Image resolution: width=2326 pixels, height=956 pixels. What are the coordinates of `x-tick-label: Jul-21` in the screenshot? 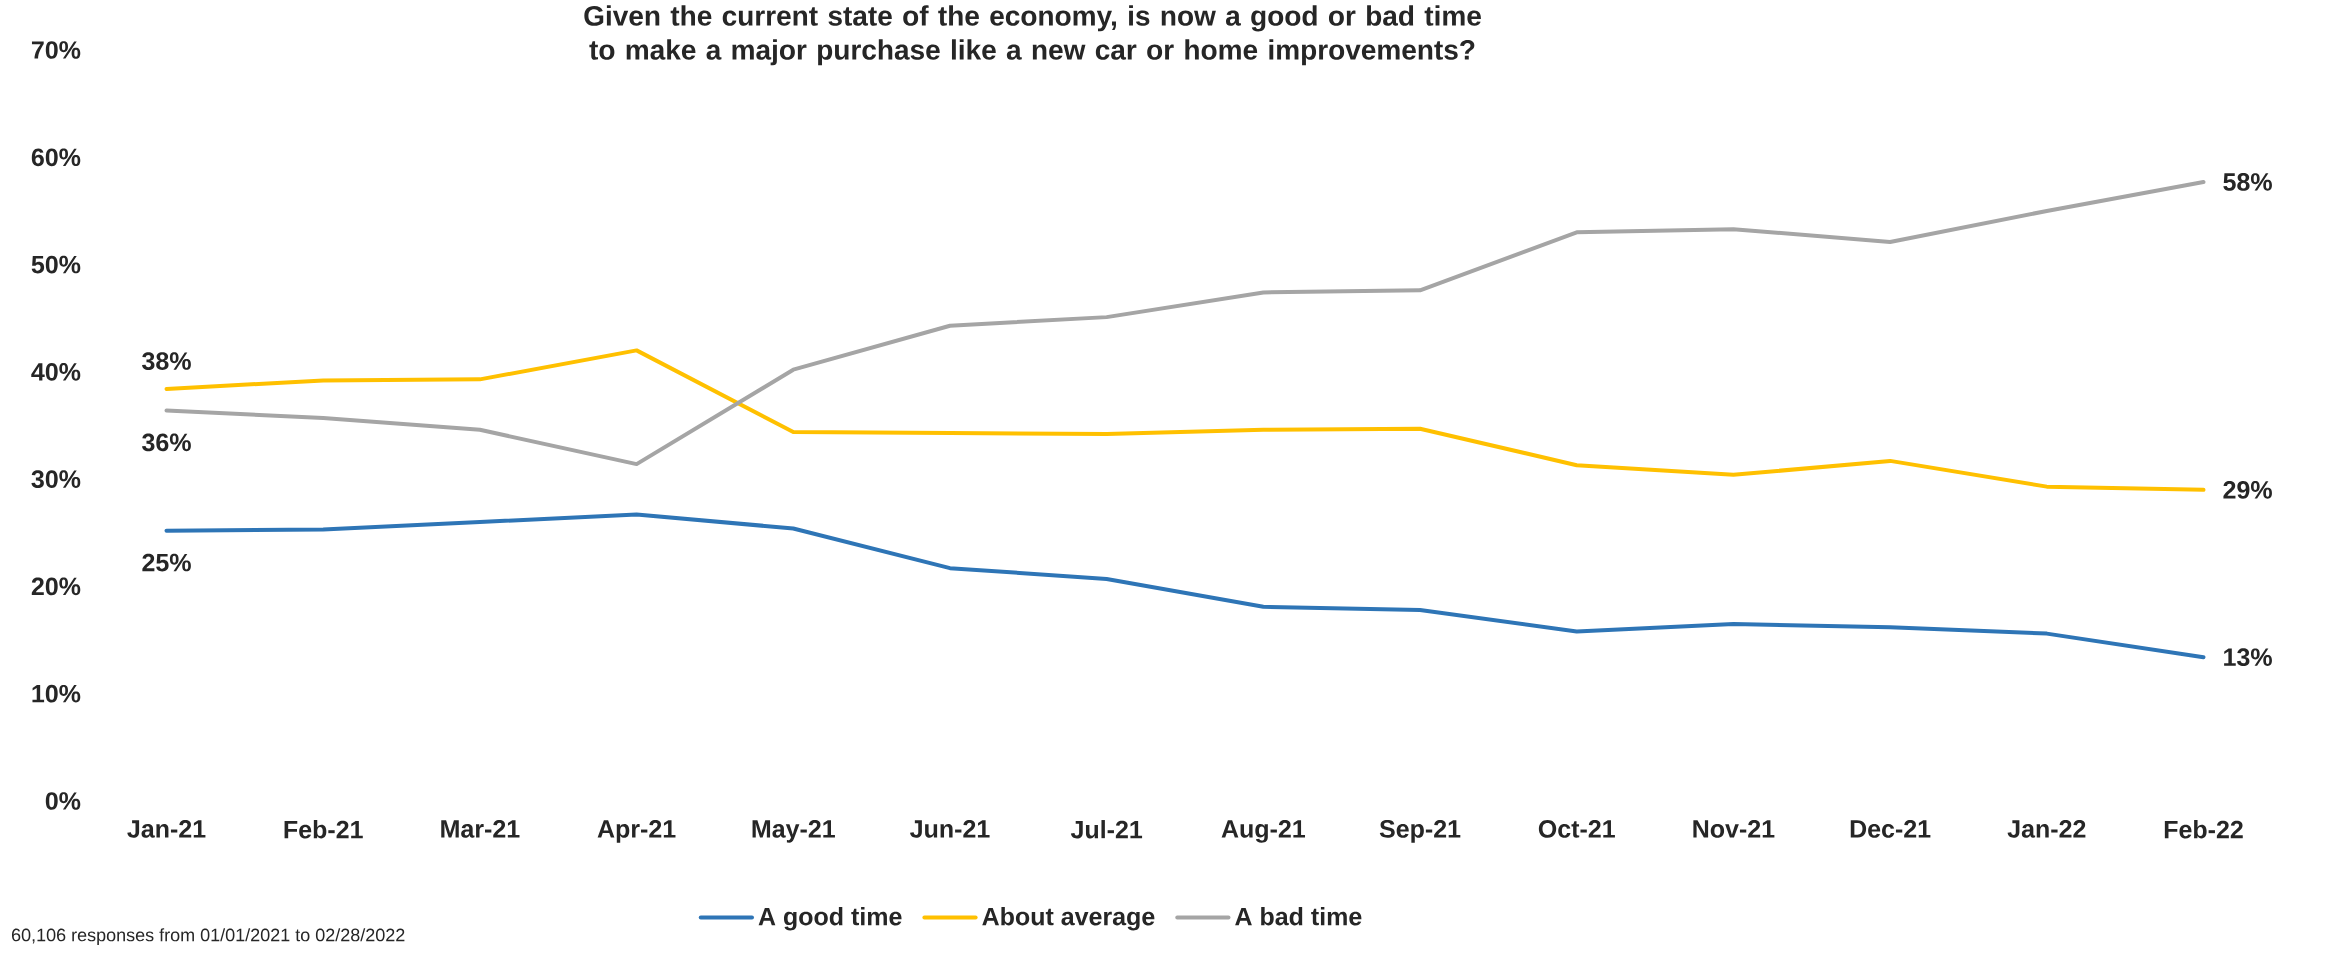 It's located at (1106, 829).